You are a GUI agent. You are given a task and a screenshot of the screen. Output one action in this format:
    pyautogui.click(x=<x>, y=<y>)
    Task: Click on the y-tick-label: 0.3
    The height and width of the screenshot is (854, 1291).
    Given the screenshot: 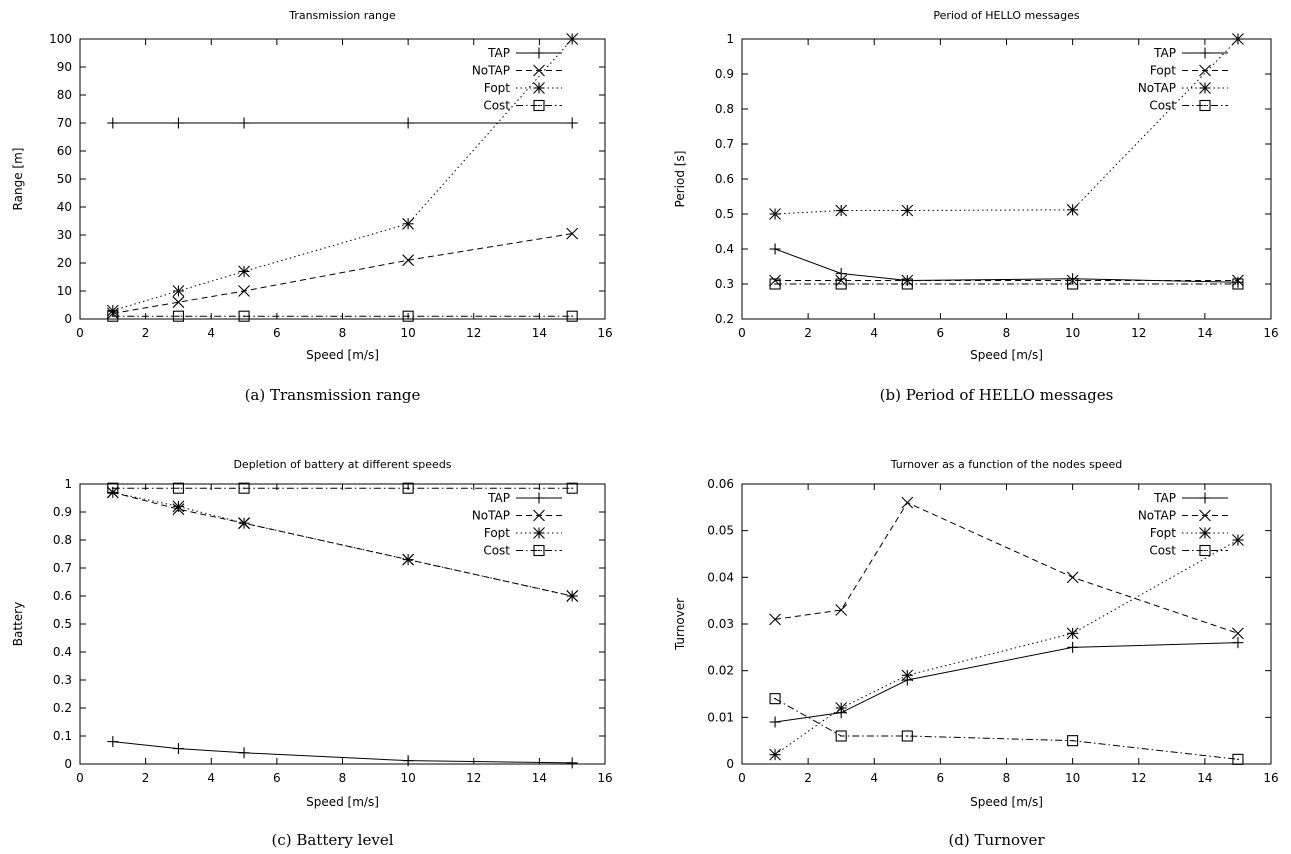 What is the action you would take?
    pyautogui.click(x=62, y=680)
    